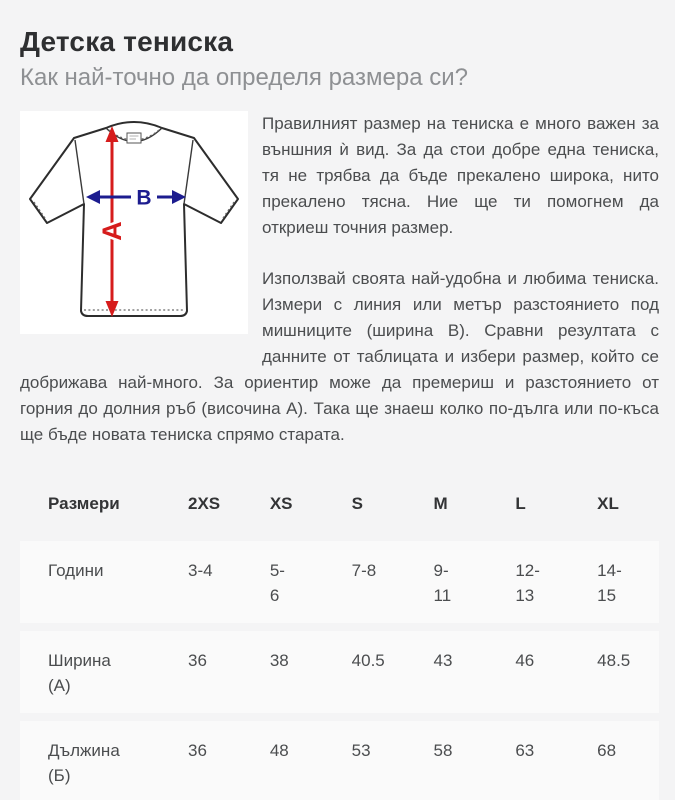  I want to click on size-cell: 46, so click(525, 660).